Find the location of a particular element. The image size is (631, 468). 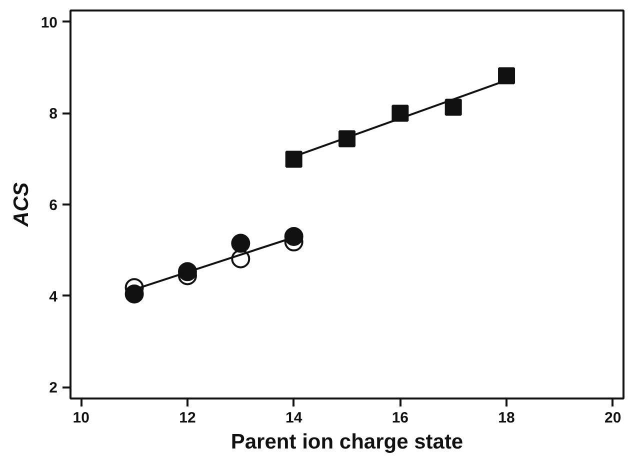

y-axis-title: ACS is located at coordinates (21, 205).